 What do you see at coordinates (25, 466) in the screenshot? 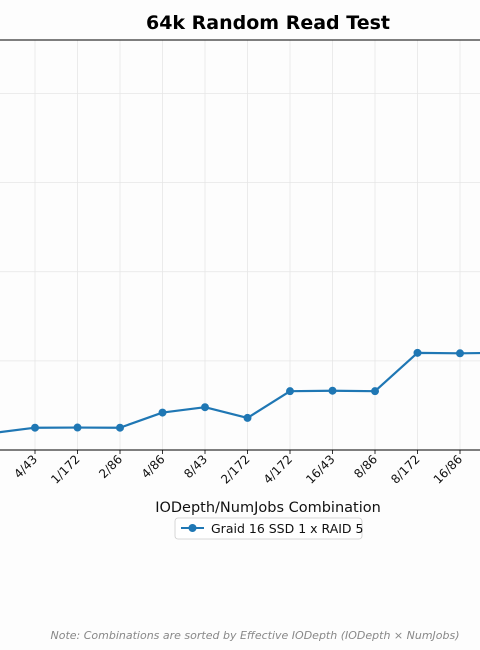
I see `x-tick-label-1: 4/43` at bounding box center [25, 466].